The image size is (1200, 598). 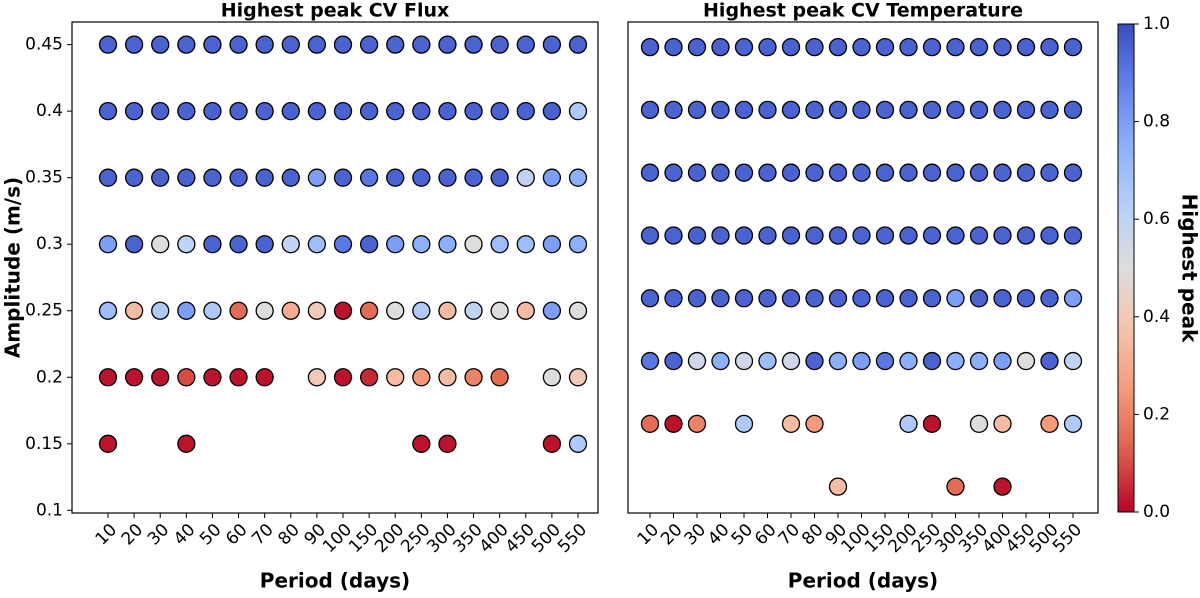 I want to click on colorbar, so click(x=1126, y=268).